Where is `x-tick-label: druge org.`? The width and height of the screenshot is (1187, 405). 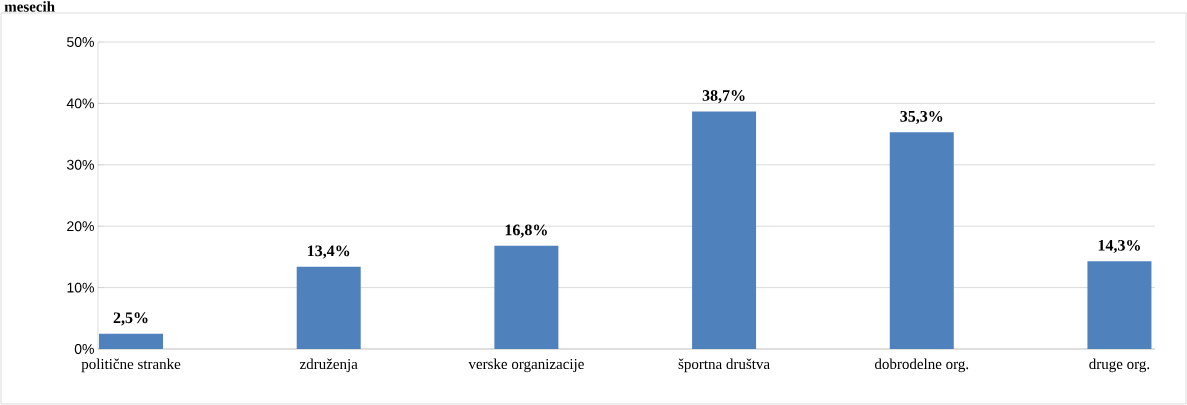 x-tick-label: druge org. is located at coordinates (1119, 365).